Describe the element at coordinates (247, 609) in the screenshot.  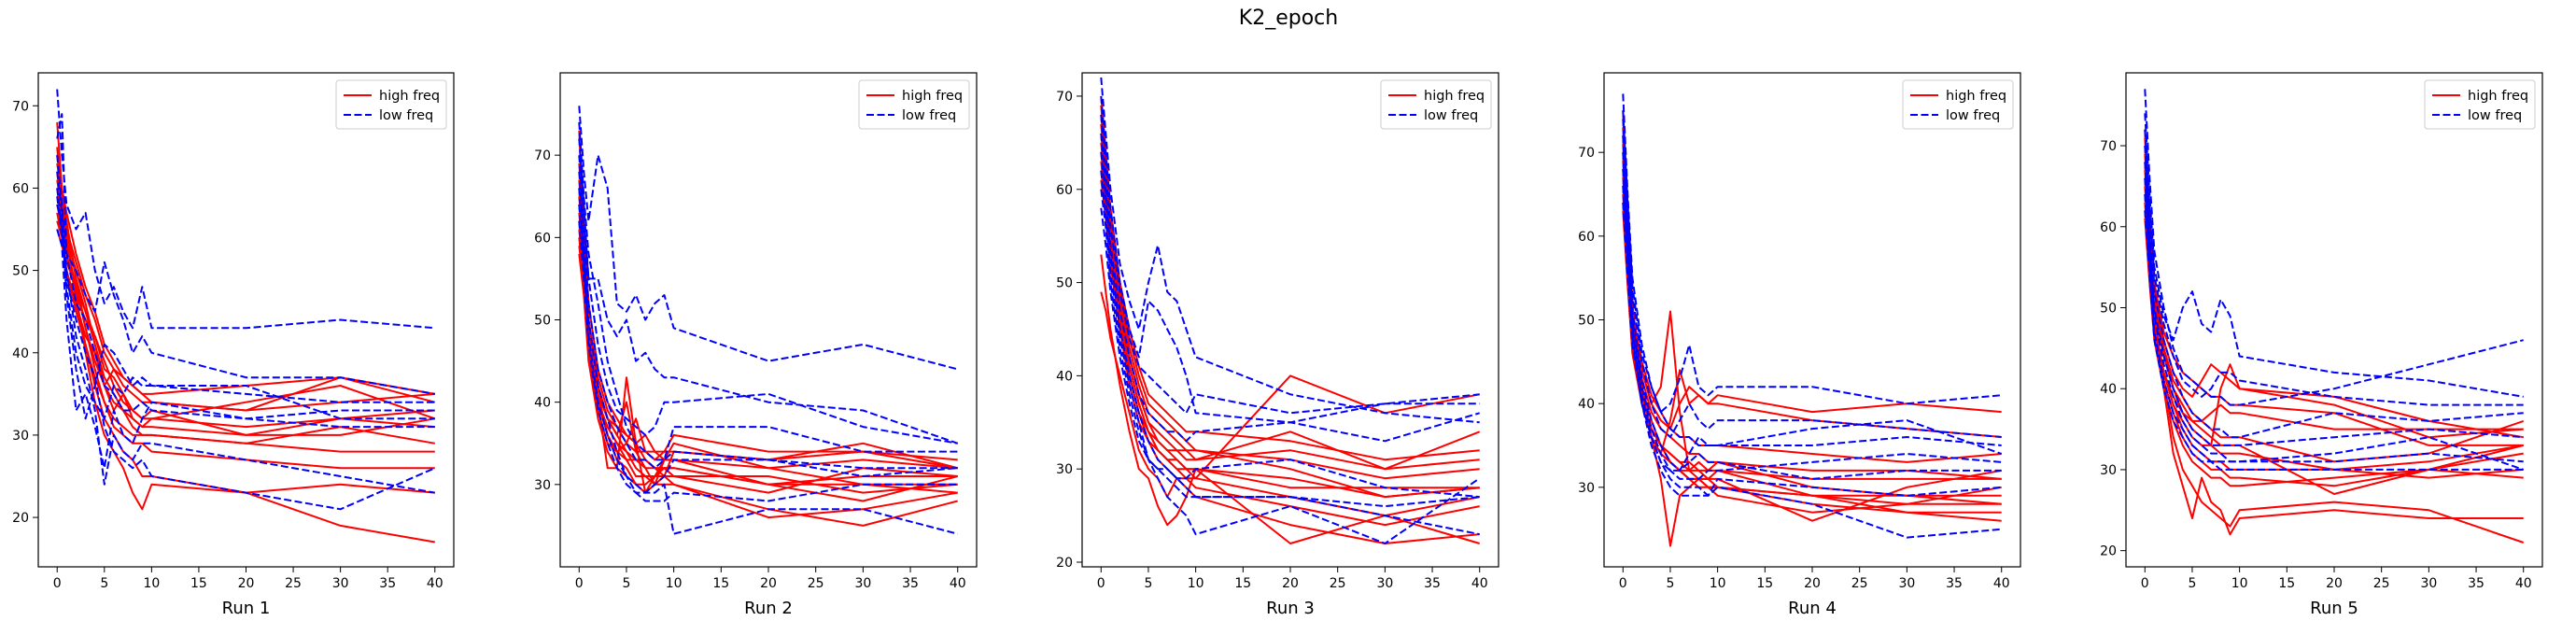
I see `x-axis-label: Run 1` at that location.